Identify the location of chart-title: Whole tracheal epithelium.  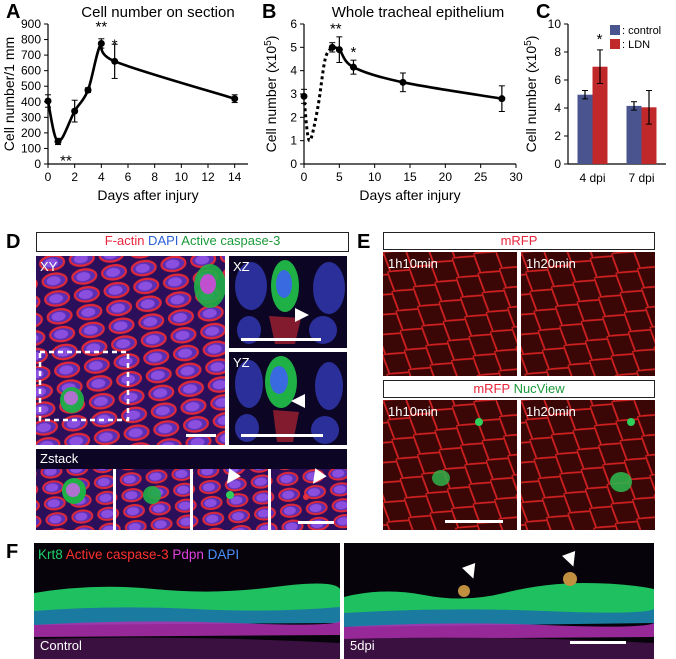
(418, 12).